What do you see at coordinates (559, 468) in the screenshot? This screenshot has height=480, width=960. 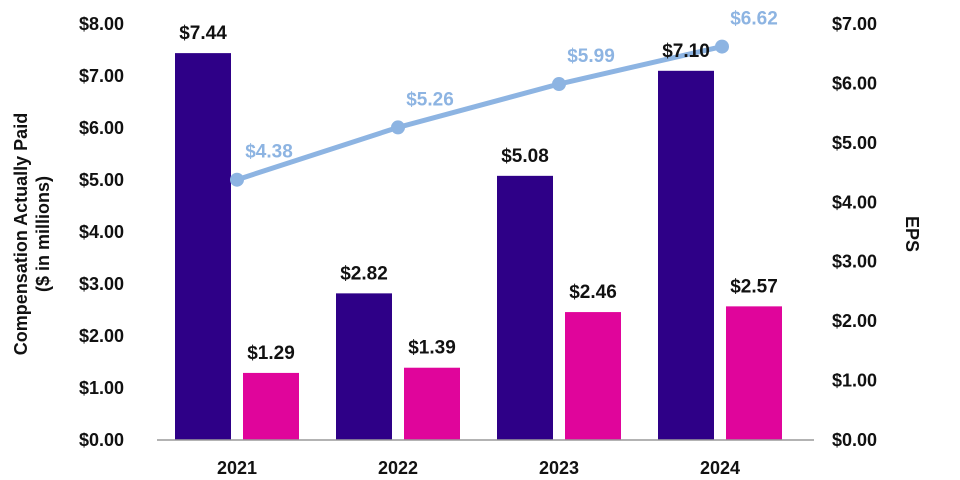 I see `x-tick-label-2023: 2023` at bounding box center [559, 468].